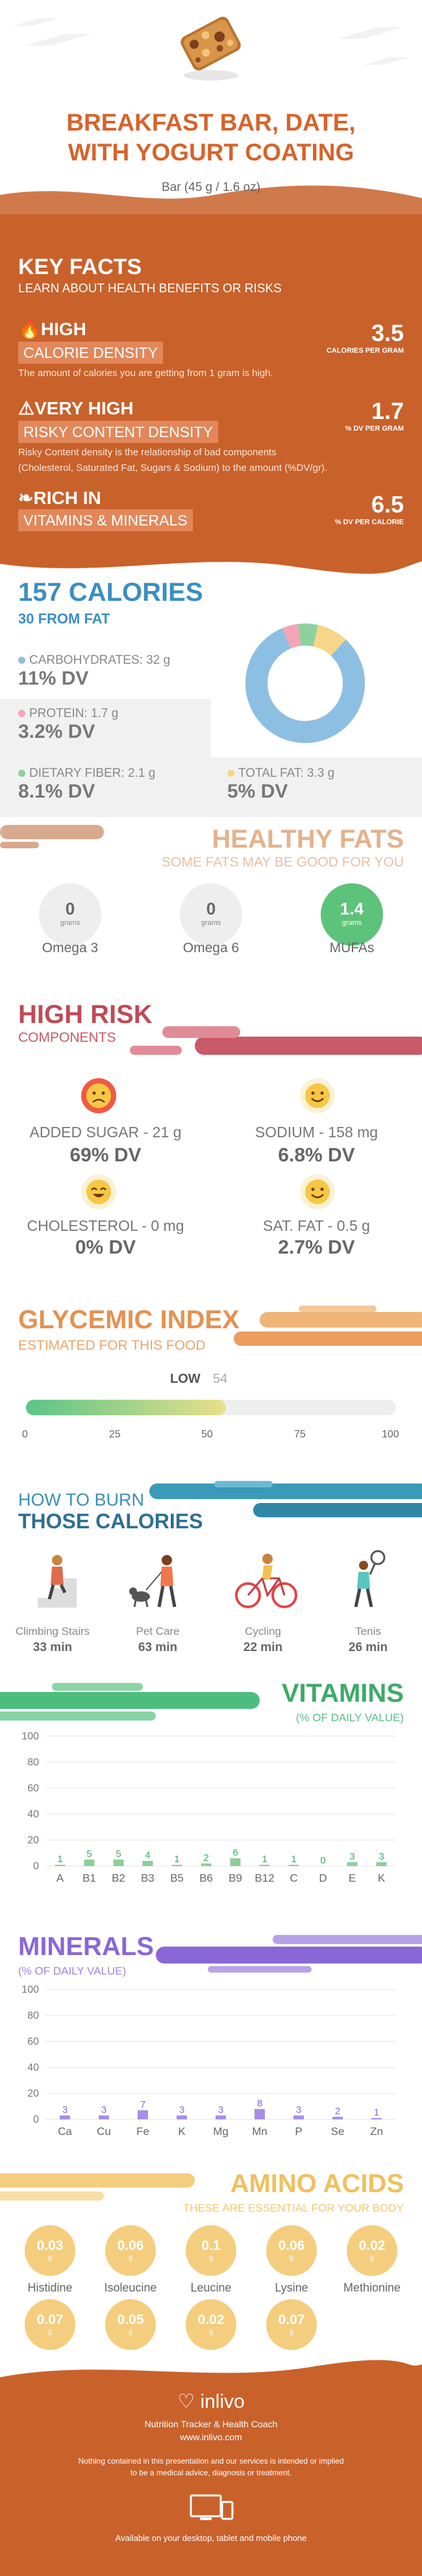 This screenshot has height=2576, width=422. I want to click on vitamin-ytick: 0, so click(36, 1866).